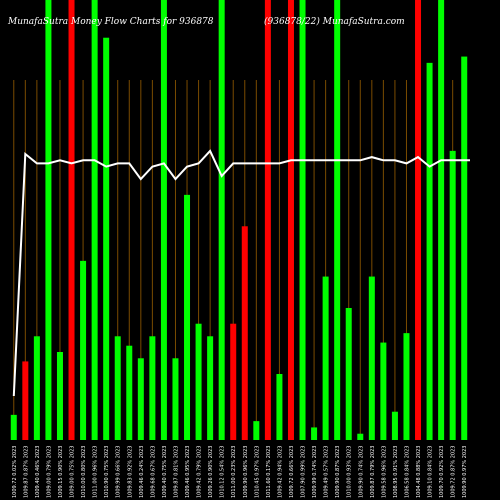 The height and width of the screenshot is (500, 500). What do you see at coordinates (350, 472) in the screenshot?
I see `x-tick-label: 1010.00 0.93% 2023` at bounding box center [350, 472].